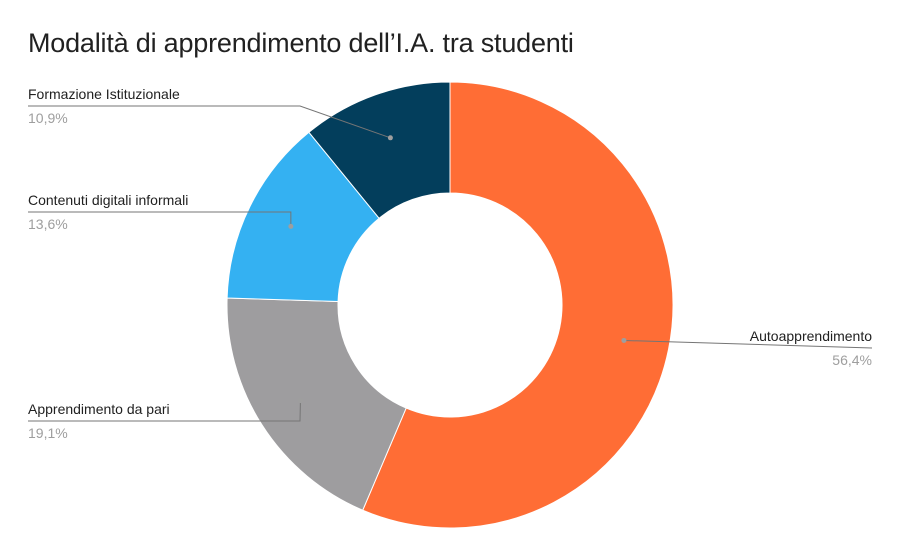  What do you see at coordinates (852, 360) in the screenshot?
I see `slice-value-label: 56,4%` at bounding box center [852, 360].